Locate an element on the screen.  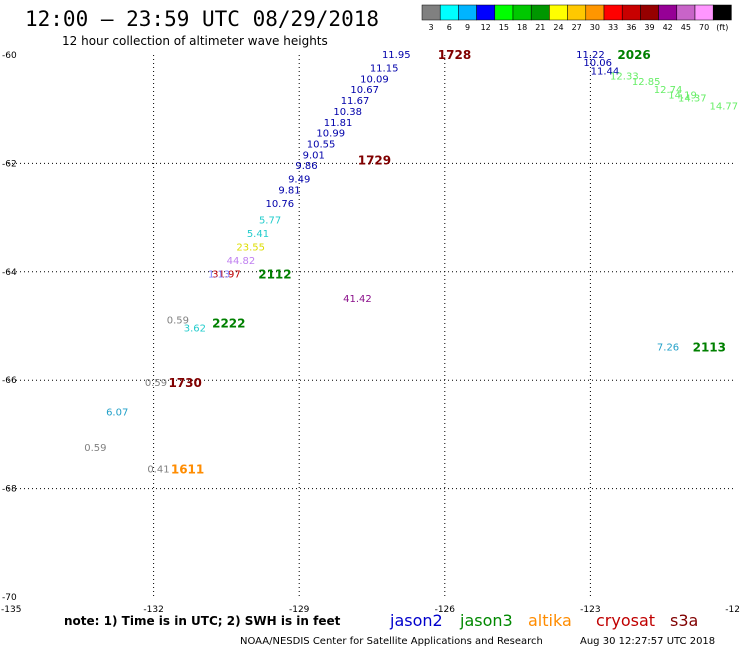
legend-label: 3 is located at coordinates (431, 27).